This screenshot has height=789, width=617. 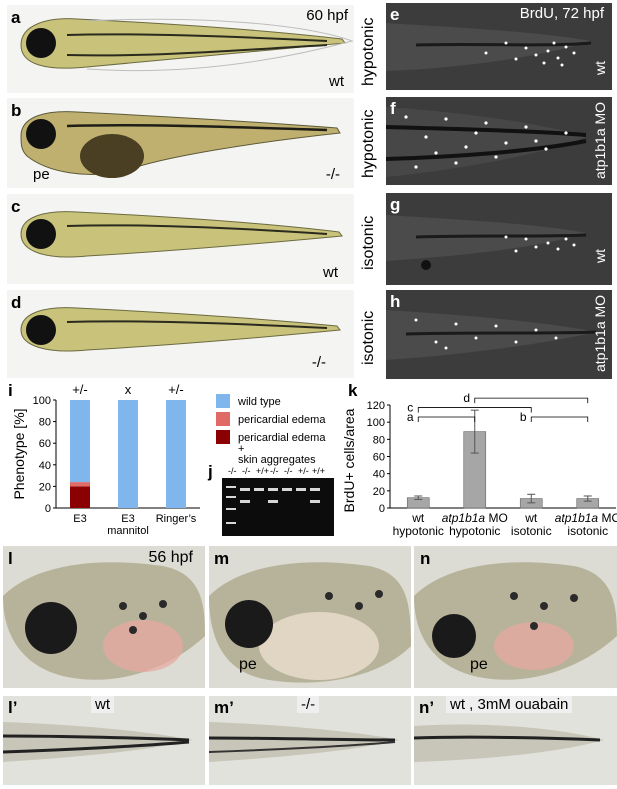 I want to click on gel-image, so click(x=278, y=507).